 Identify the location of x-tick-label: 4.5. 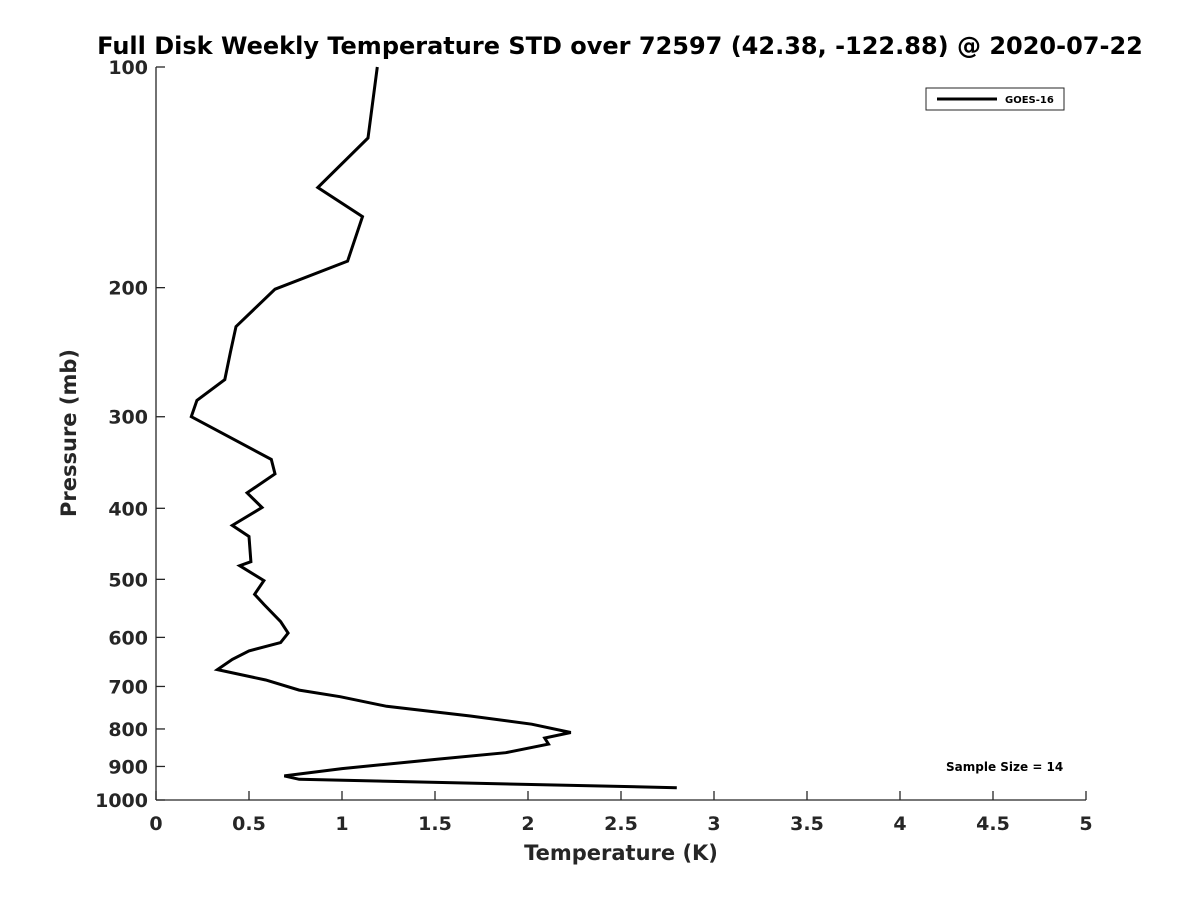
(993, 824).